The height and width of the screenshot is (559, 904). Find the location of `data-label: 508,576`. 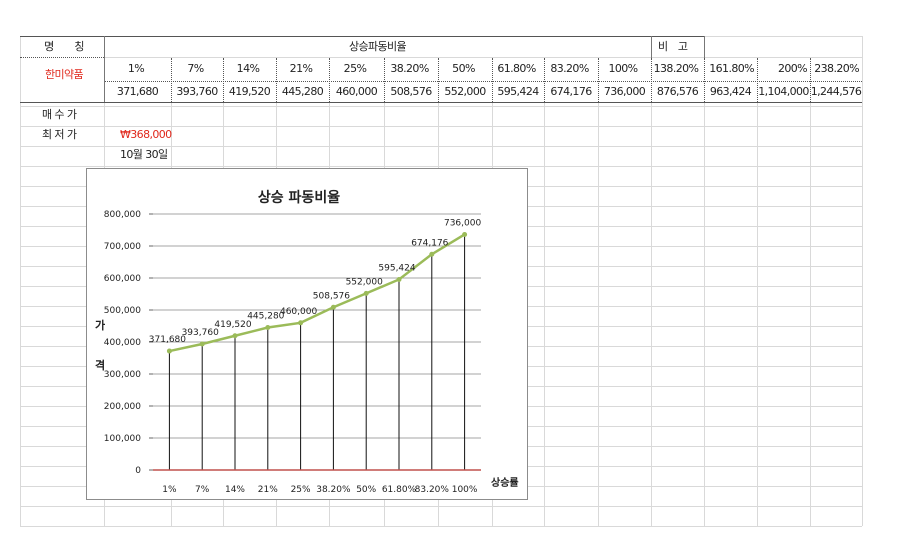

data-label: 508,576 is located at coordinates (331, 296).